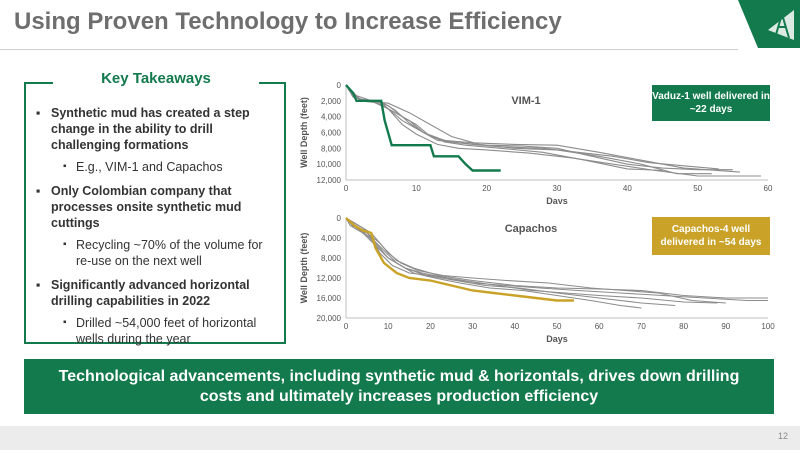 The width and height of the screenshot is (800, 450). Describe the element at coordinates (331, 133) in the screenshot. I see `y-tick-label: 6,000` at that location.